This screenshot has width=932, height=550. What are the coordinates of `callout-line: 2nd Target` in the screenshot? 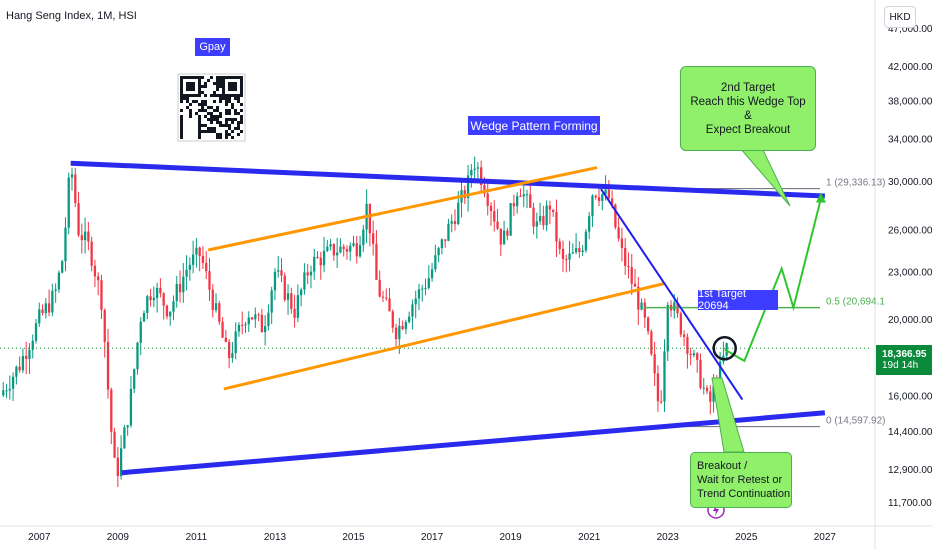 It's located at (748, 87).